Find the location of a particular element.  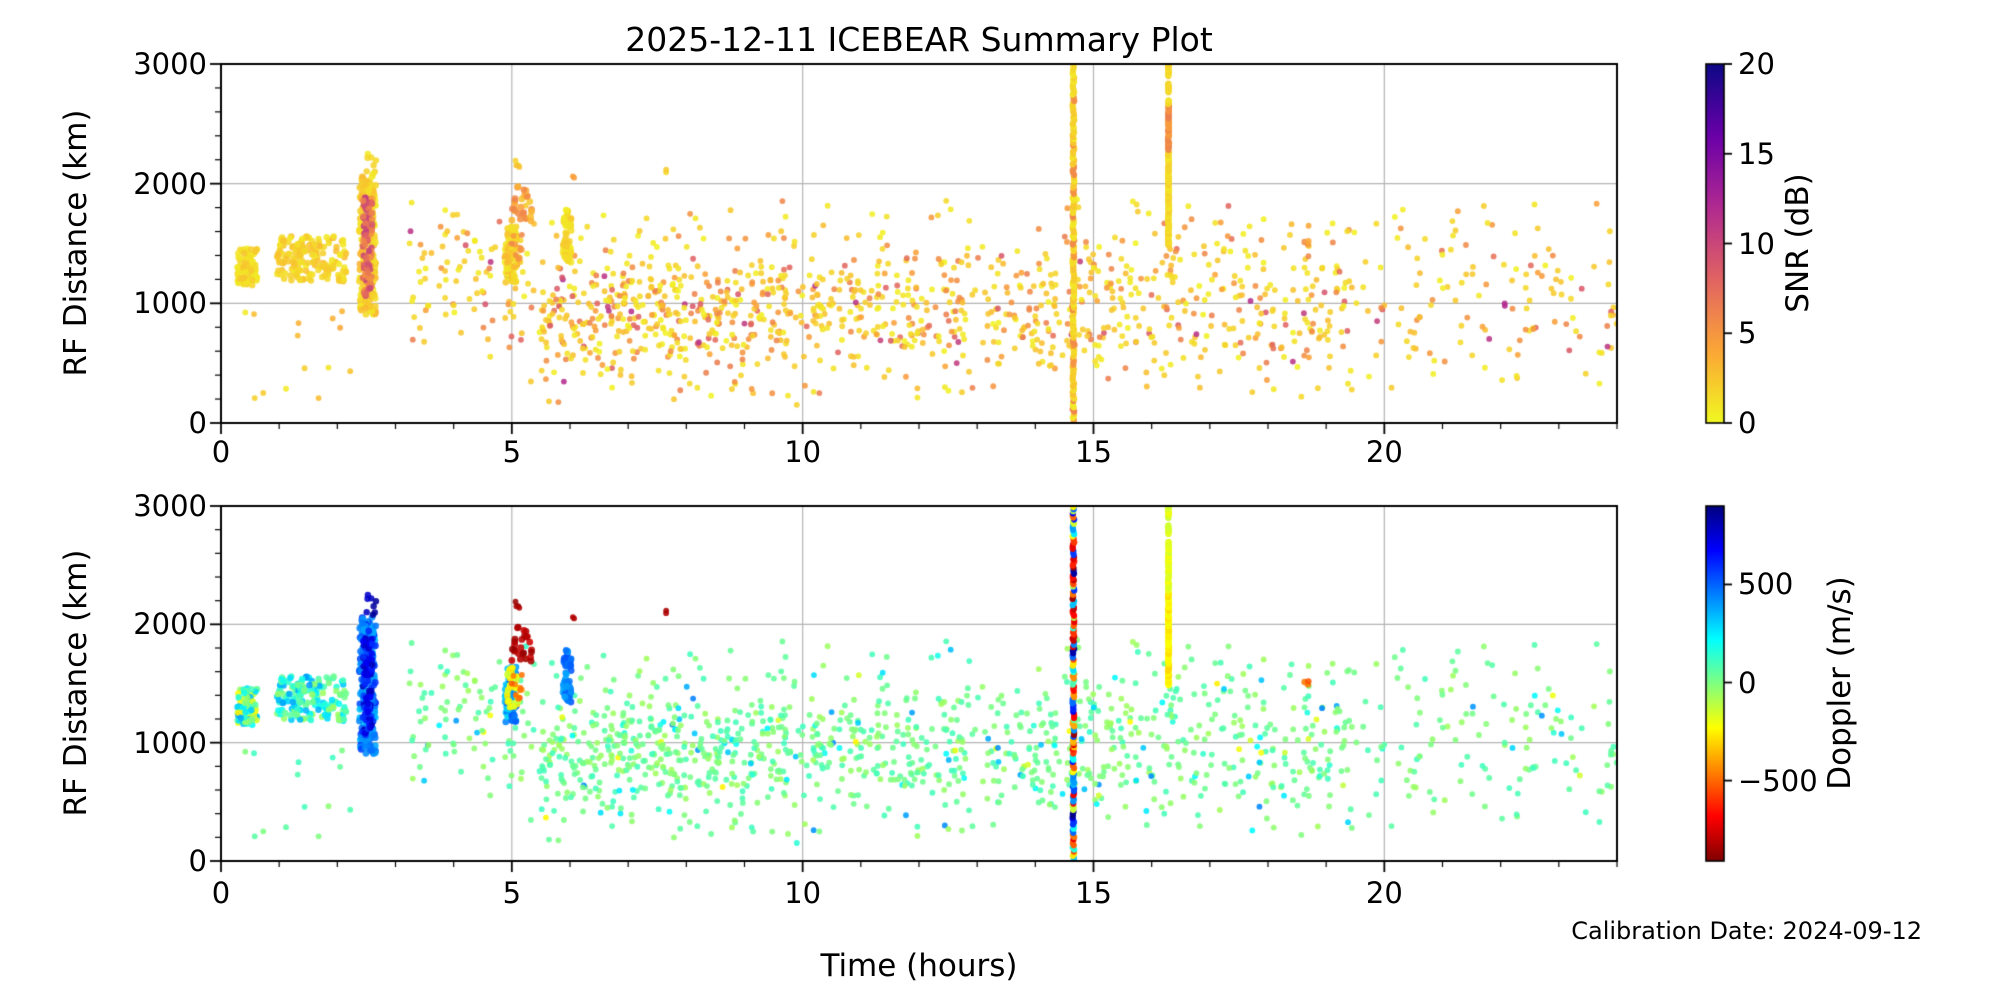

colorbar-tick-label: 15 is located at coordinates (1756, 153).